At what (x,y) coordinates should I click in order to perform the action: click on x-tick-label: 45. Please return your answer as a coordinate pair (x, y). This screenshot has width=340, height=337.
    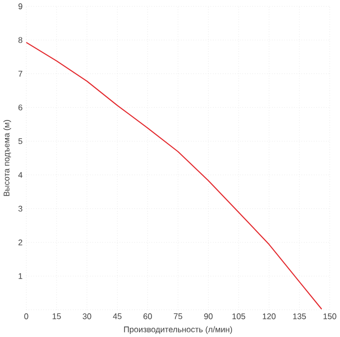
    Looking at the image, I should click on (117, 316).